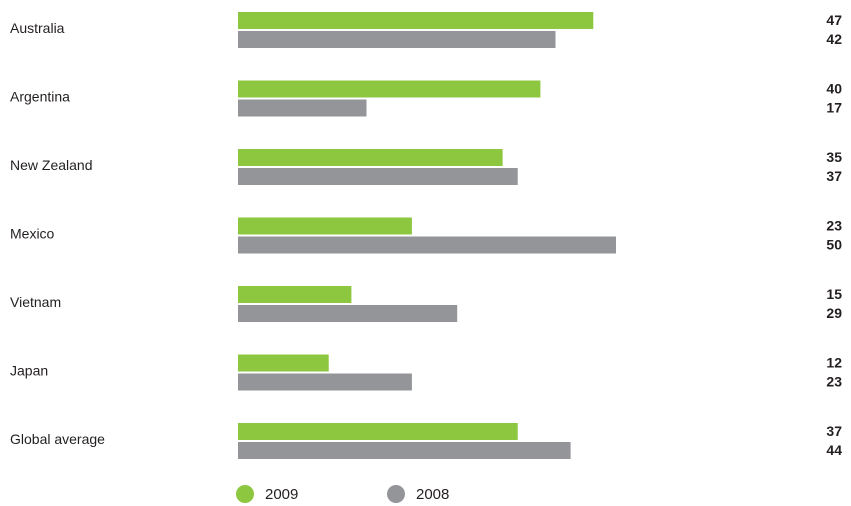 The image size is (851, 506). What do you see at coordinates (834, 176) in the screenshot?
I see `value-label-2008: 37` at bounding box center [834, 176].